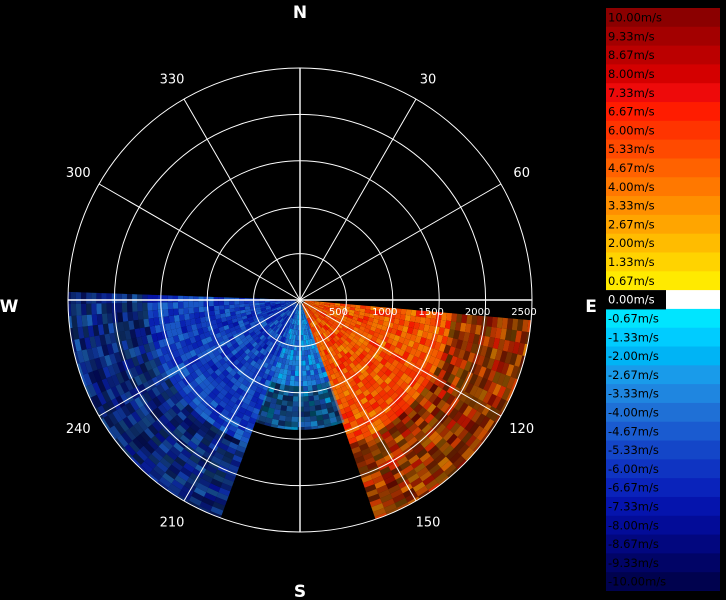 The height and width of the screenshot is (600, 726). What do you see at coordinates (663, 563) in the screenshot?
I see `colorbar-swatch` at bounding box center [663, 563].